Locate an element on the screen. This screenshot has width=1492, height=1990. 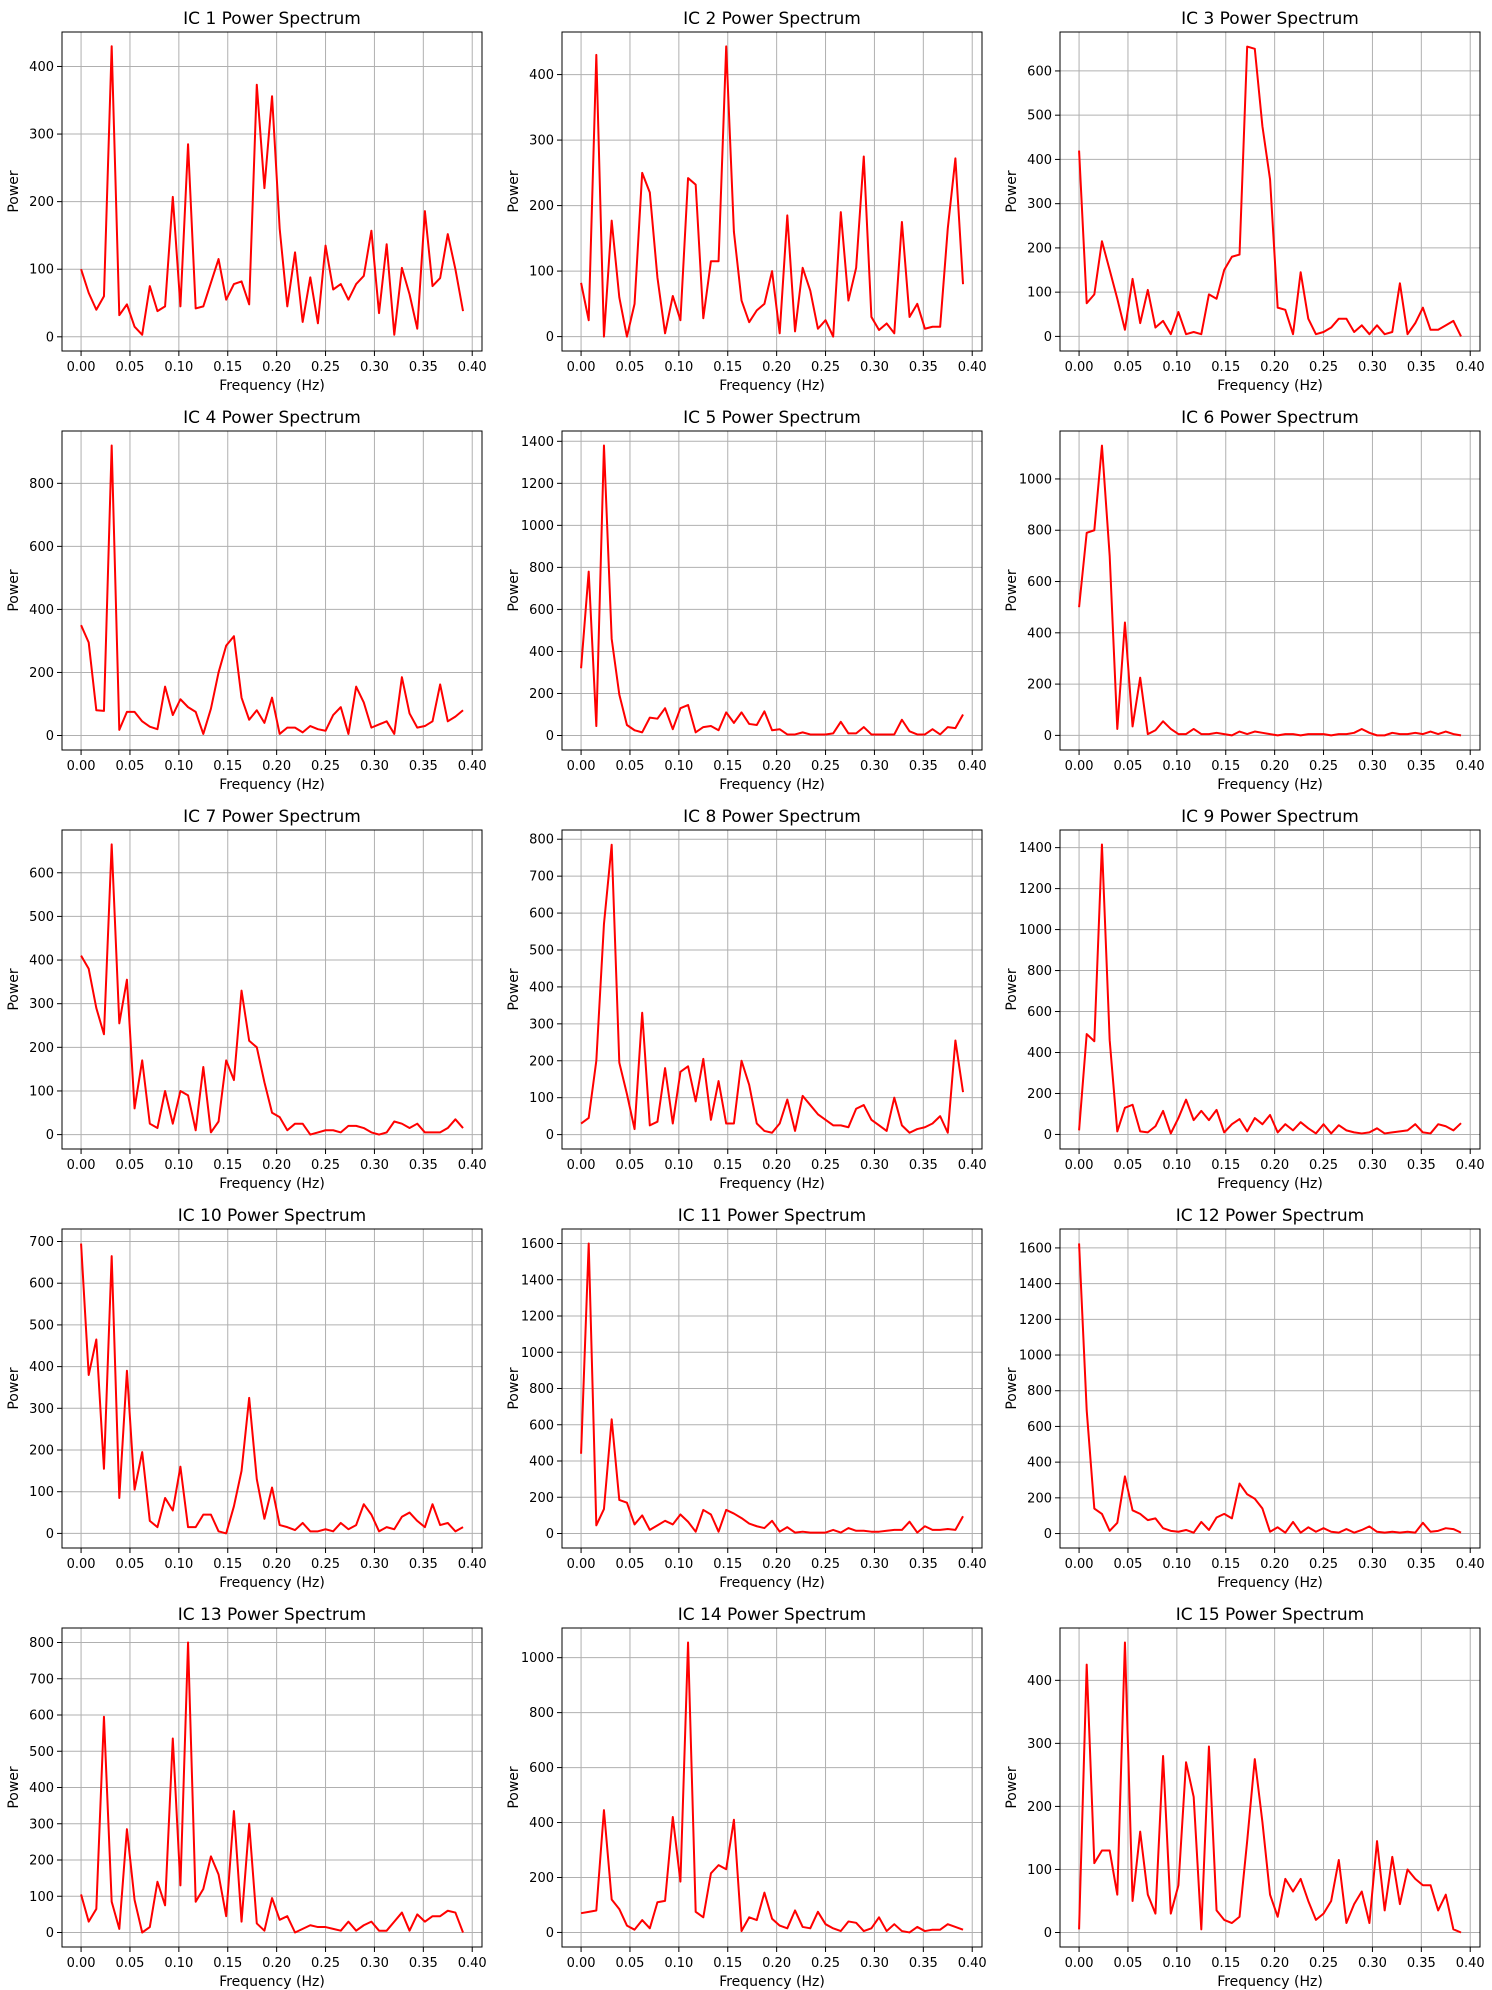
y-tick-label: 100 is located at coordinates (1039, 293).